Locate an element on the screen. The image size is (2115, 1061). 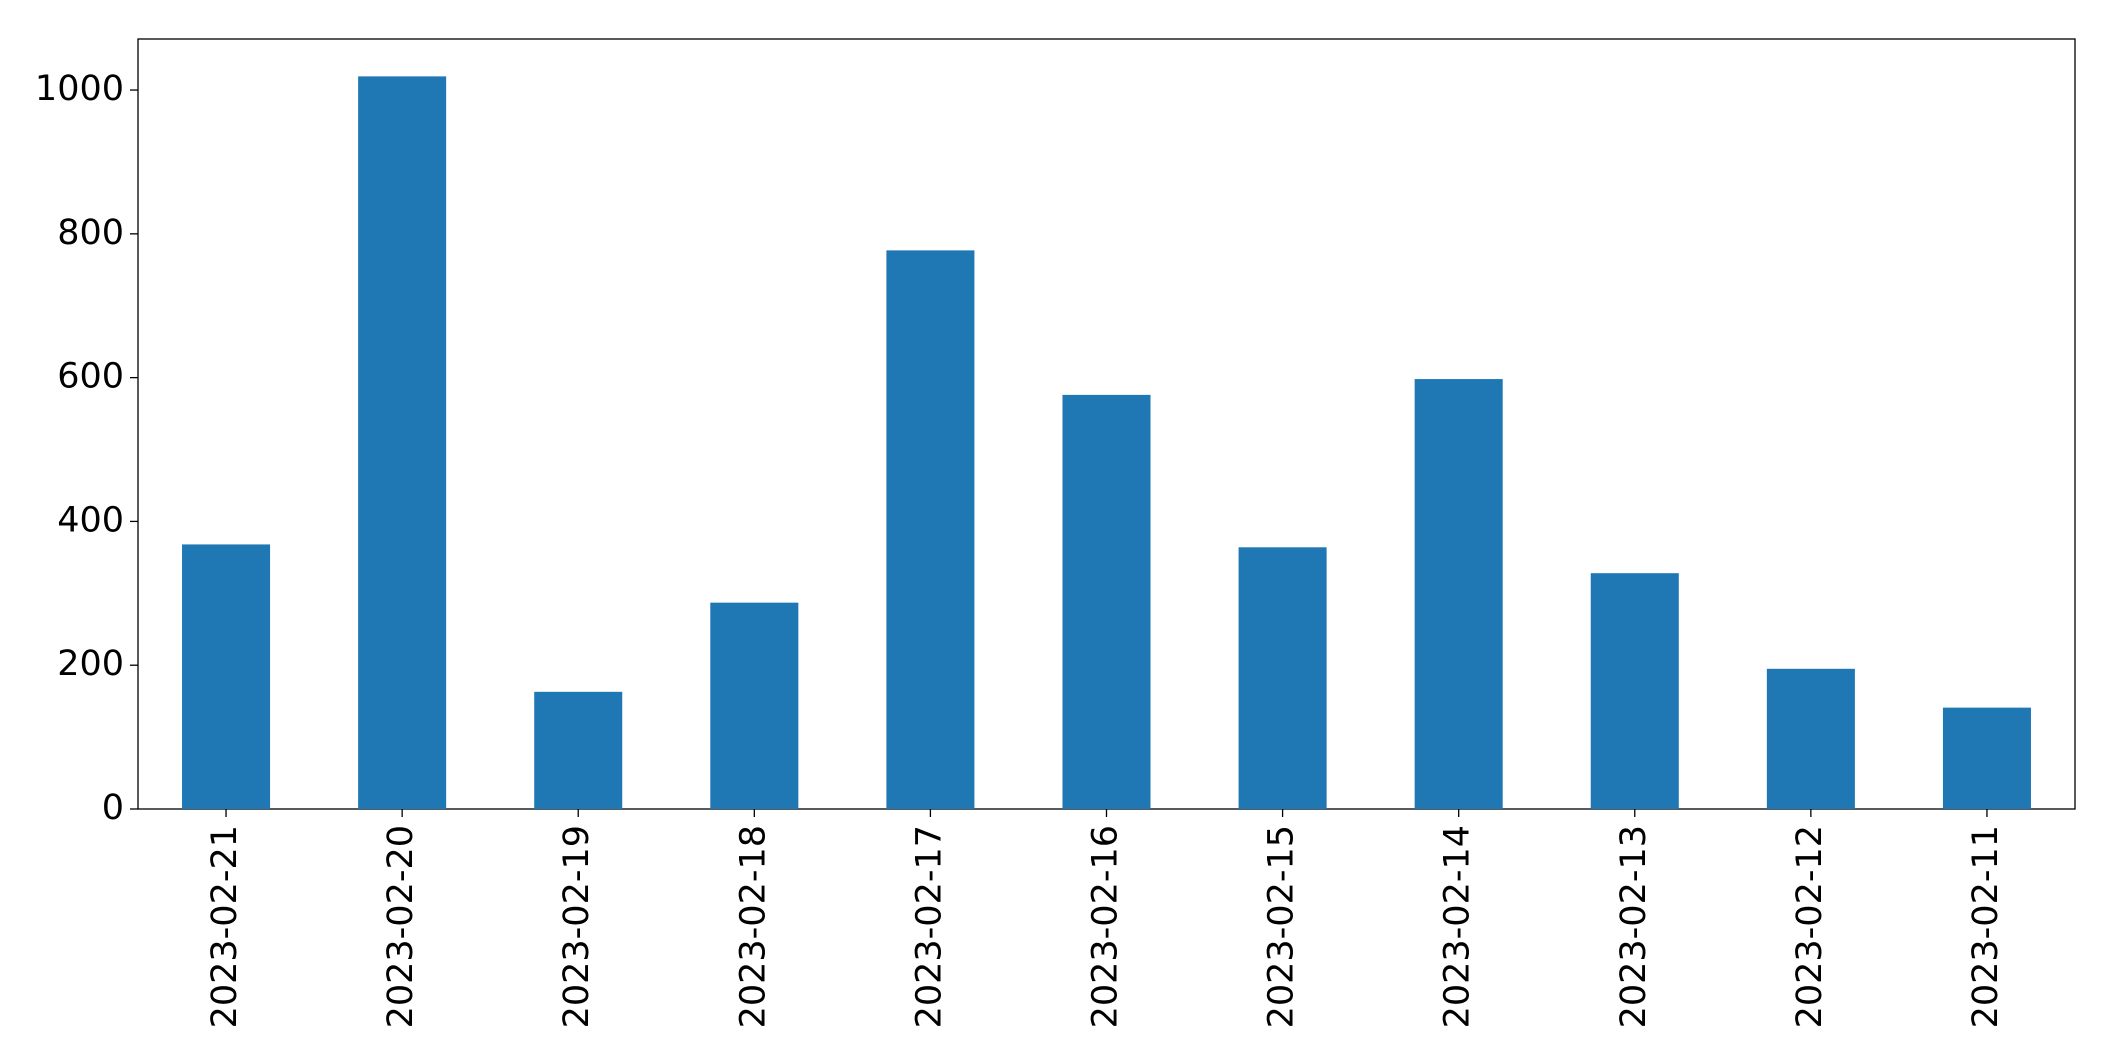
x-tick-label: 2023-02-15 is located at coordinates (1282, 926).